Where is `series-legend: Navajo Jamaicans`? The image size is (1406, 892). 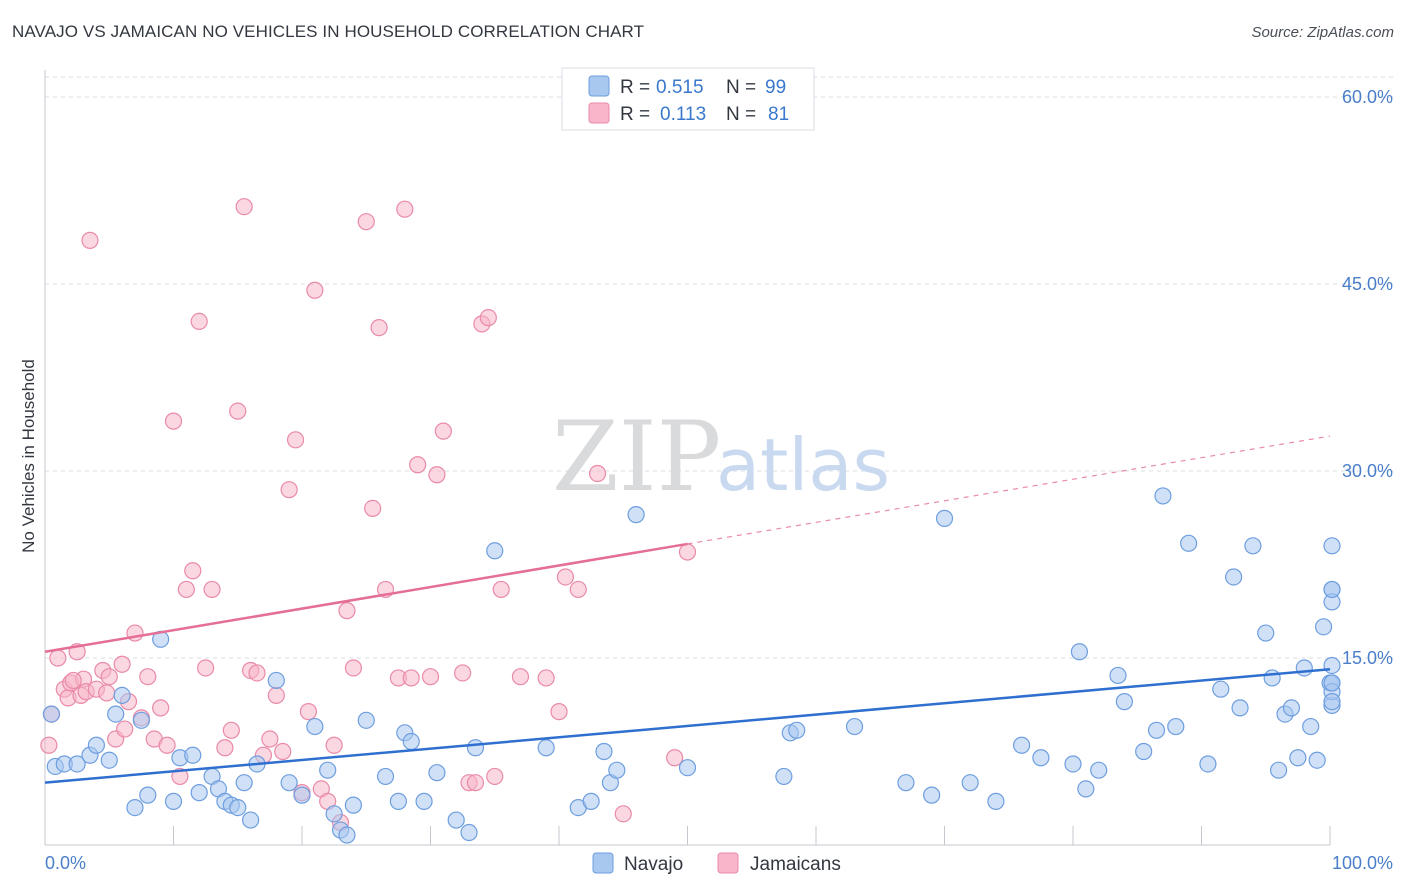 series-legend: Navajo Jamaicans is located at coordinates (716, 863).